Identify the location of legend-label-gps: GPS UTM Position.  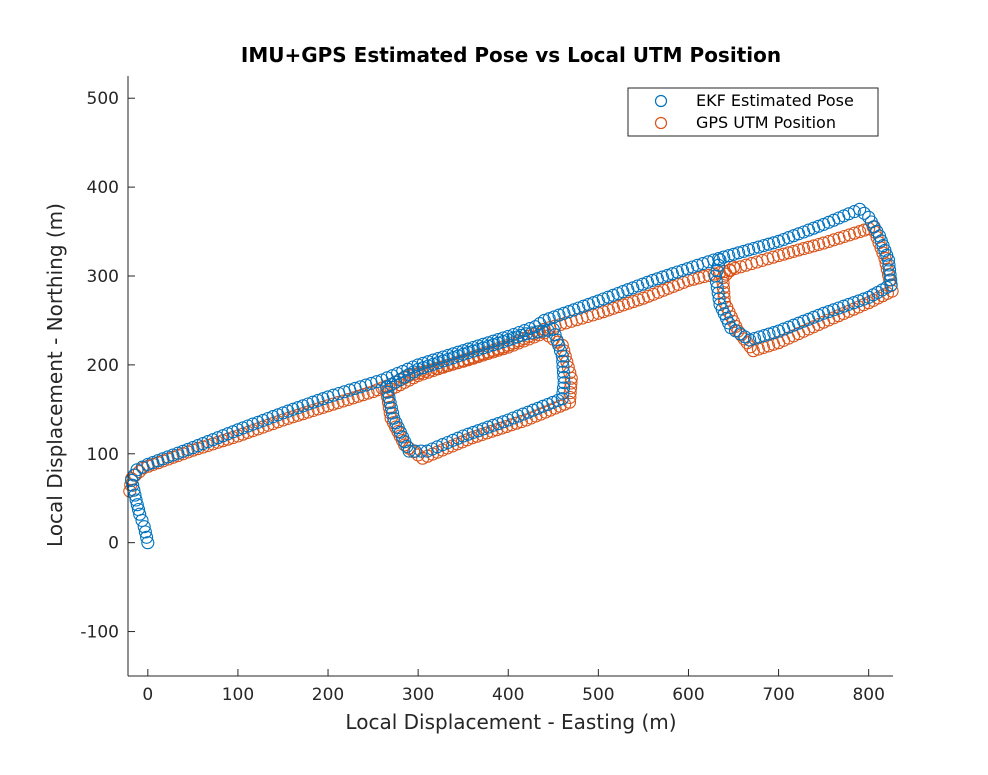
(766, 122).